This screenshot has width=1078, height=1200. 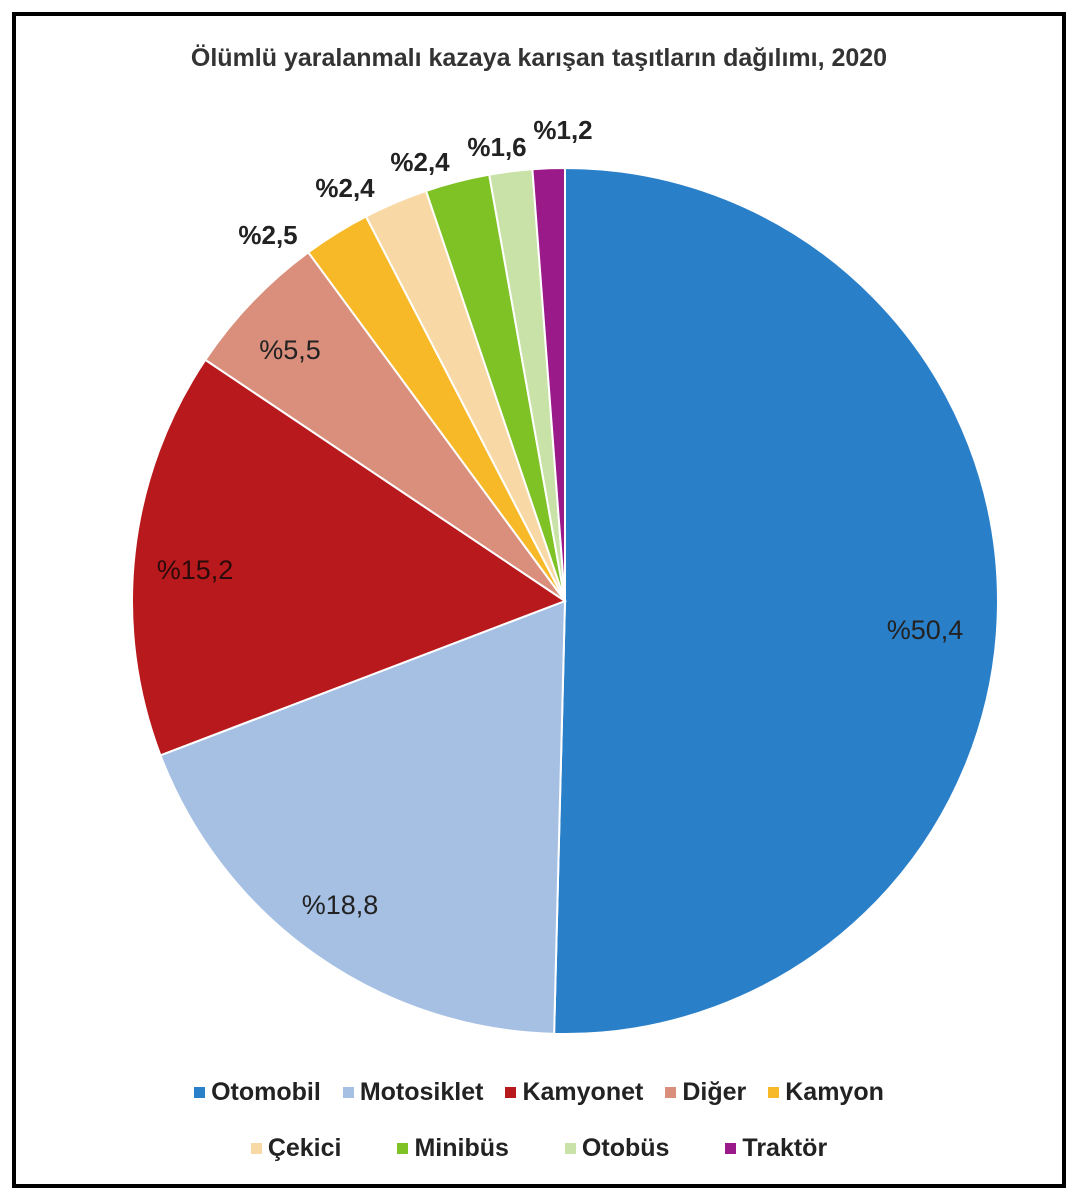 What do you see at coordinates (421, 1092) in the screenshot?
I see `legend-label: Motosiklet` at bounding box center [421, 1092].